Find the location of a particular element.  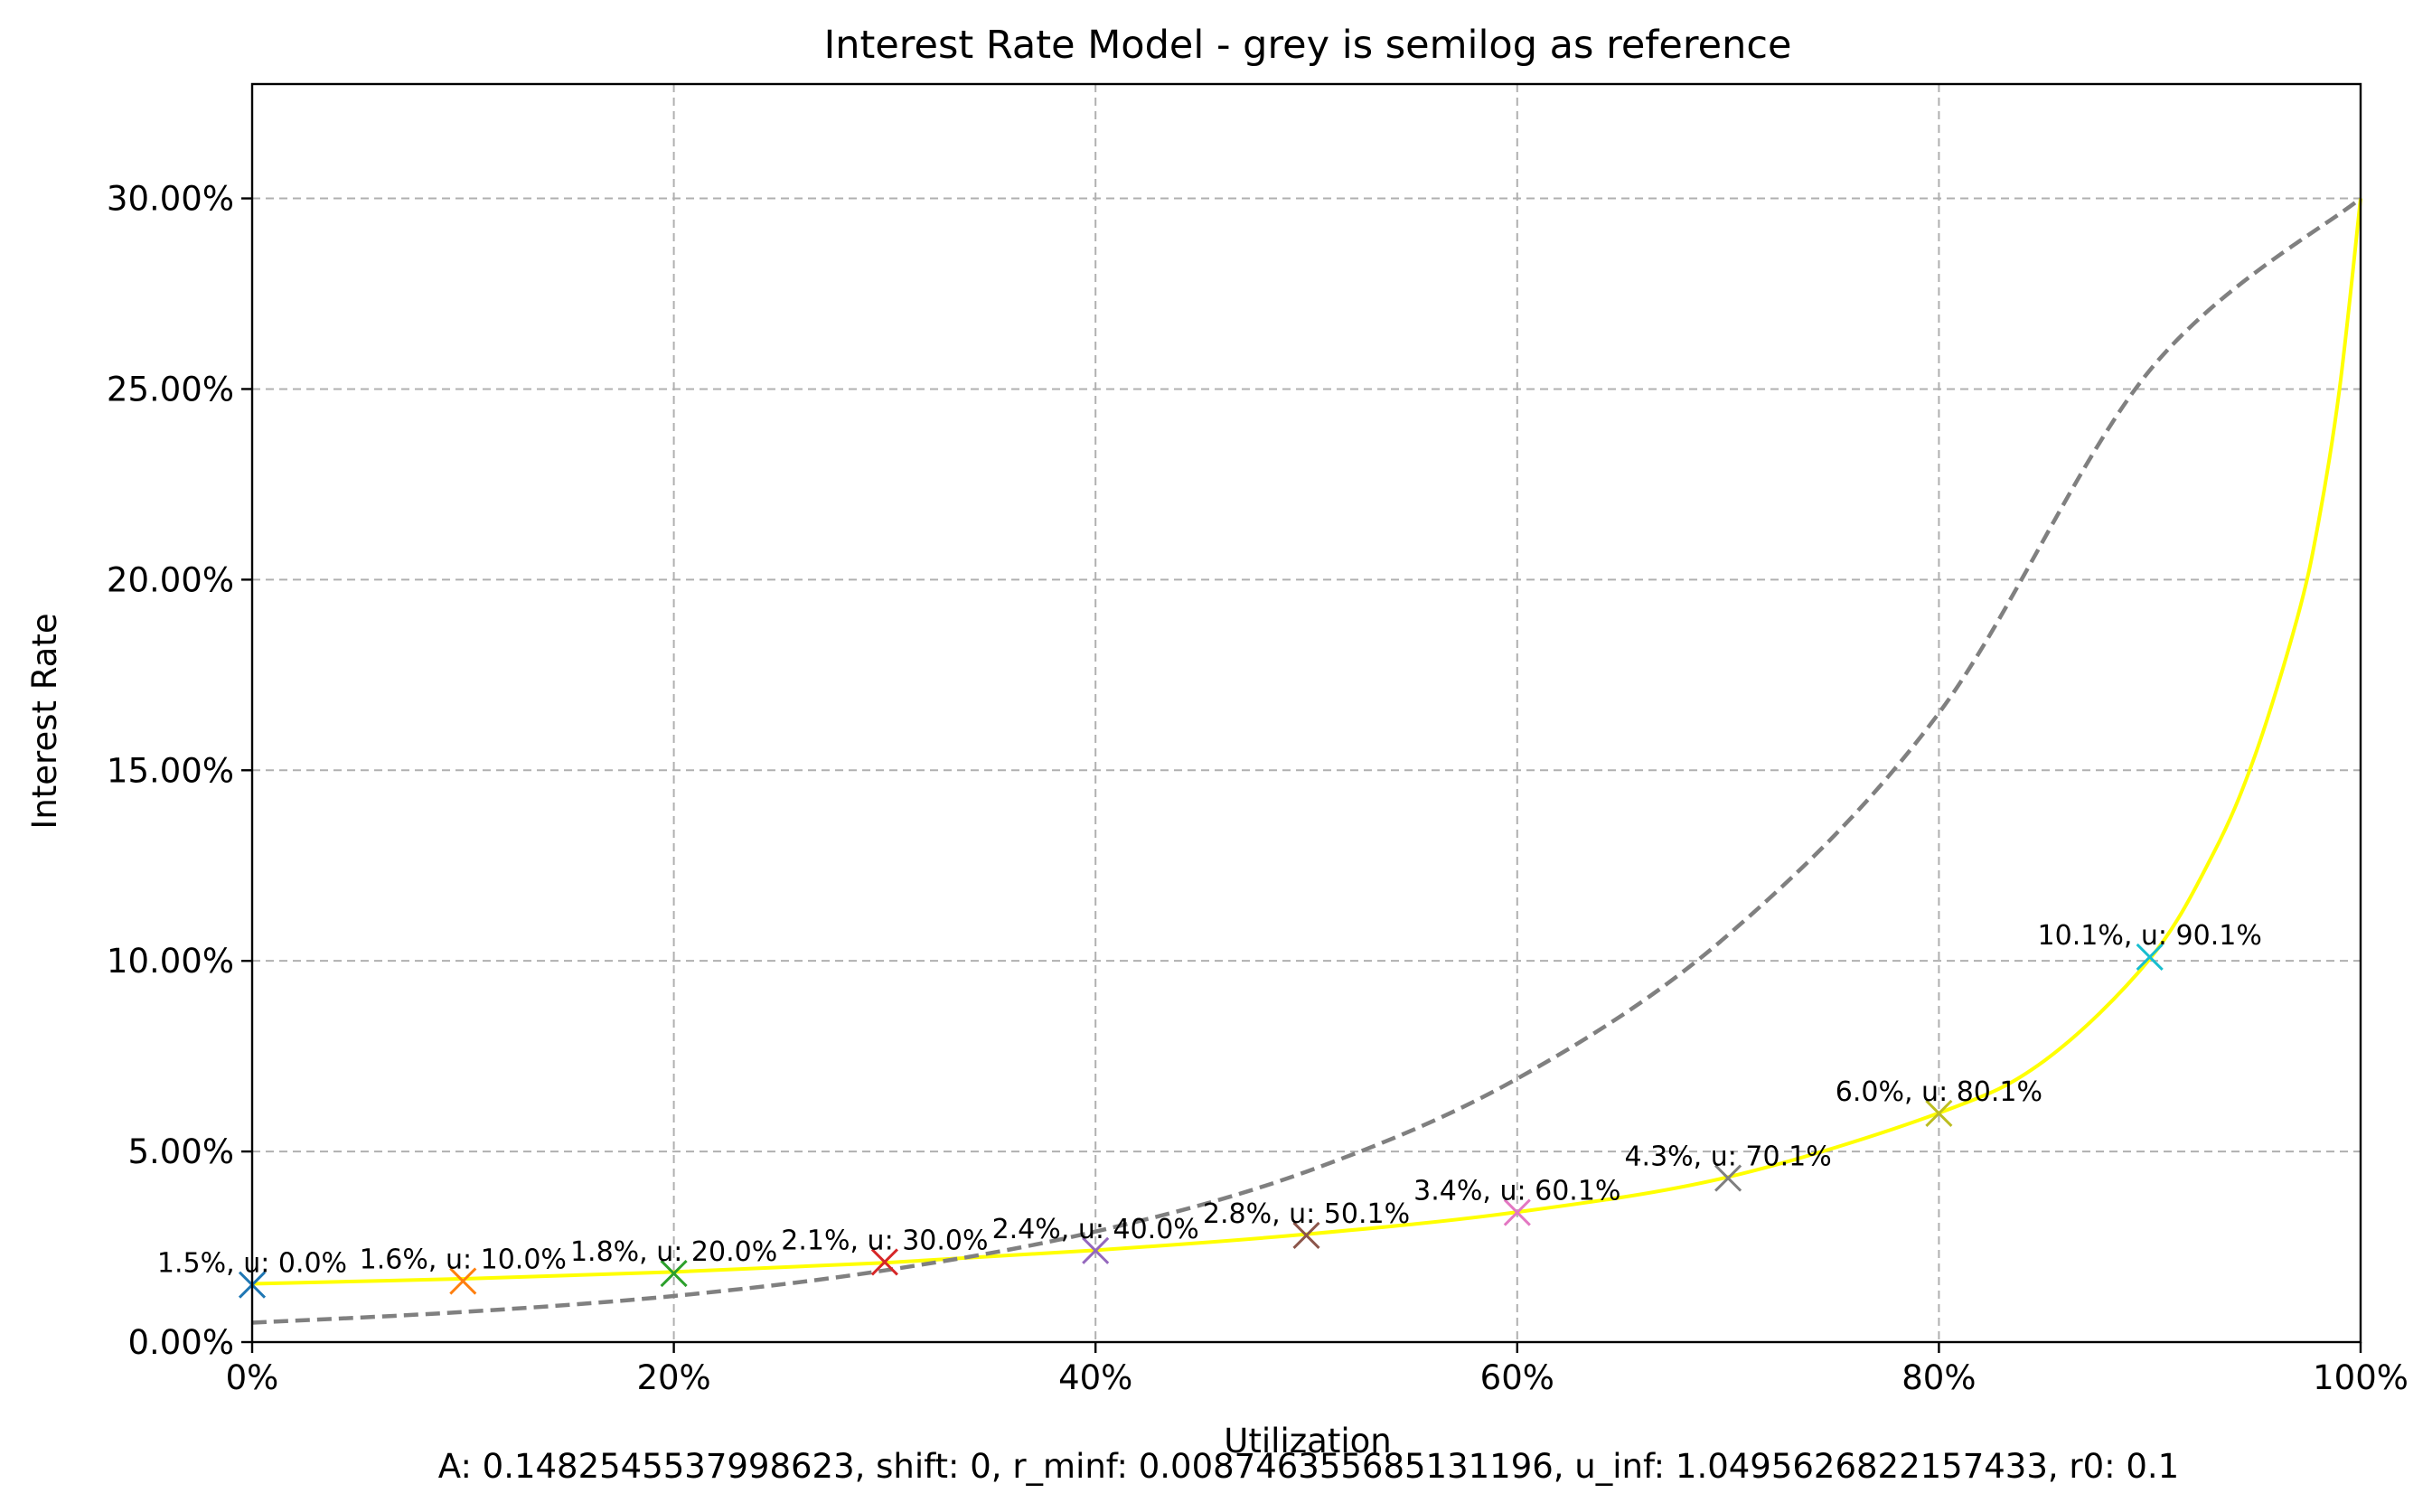

data-point-label: 3.4%, u: 60.1% is located at coordinates (1516, 1191).